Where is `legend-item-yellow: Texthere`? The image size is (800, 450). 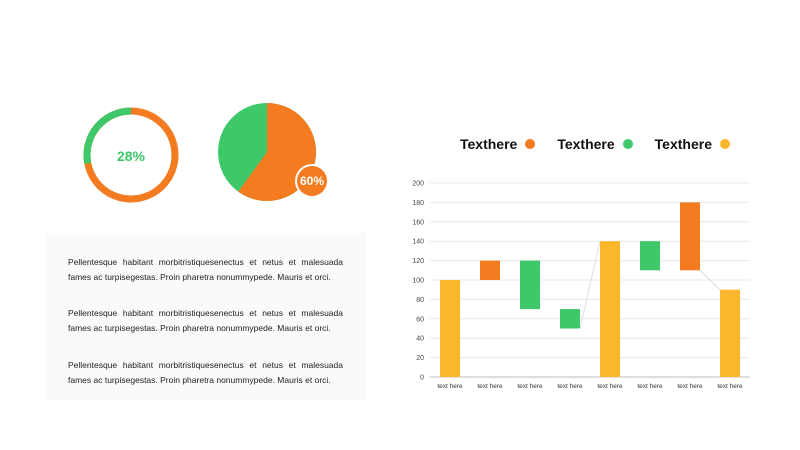
legend-item-yellow: Texthere is located at coordinates (692, 144).